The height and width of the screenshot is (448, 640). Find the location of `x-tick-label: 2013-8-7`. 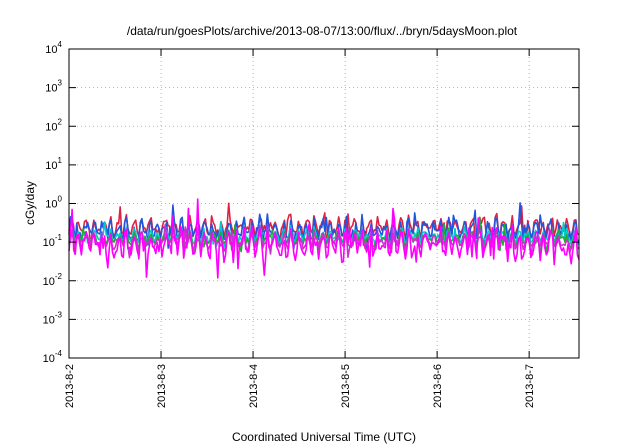

x-tick-label: 2013-8-7 is located at coordinates (530, 386).